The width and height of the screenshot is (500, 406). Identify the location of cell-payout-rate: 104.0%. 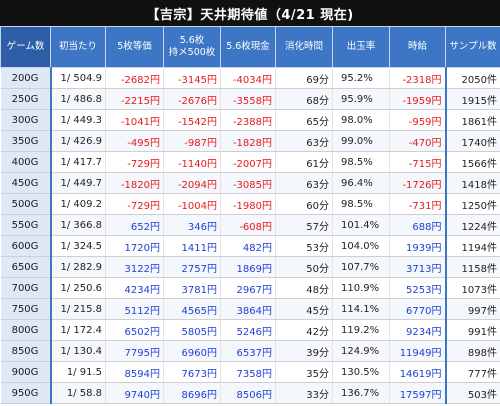
(361, 246).